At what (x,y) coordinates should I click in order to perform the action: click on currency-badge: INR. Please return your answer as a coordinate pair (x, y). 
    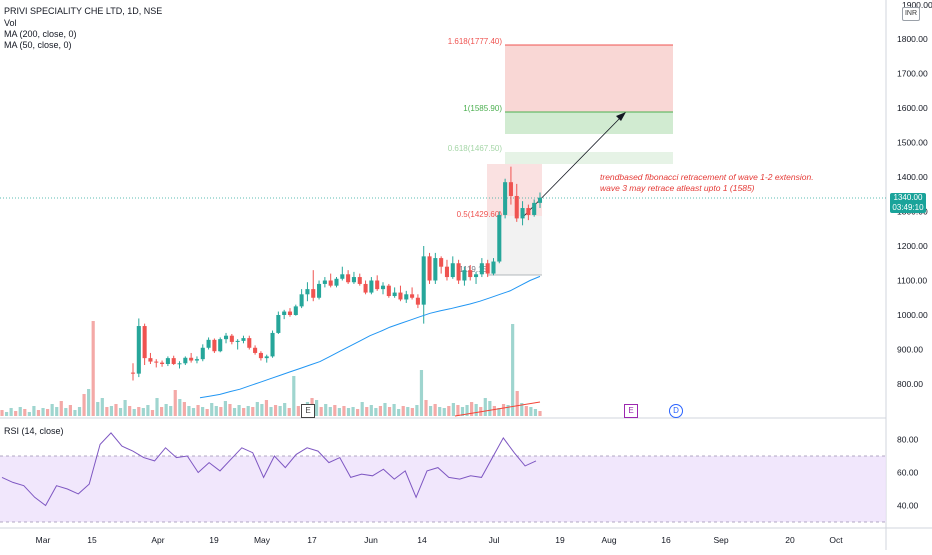
    Looking at the image, I should click on (911, 14).